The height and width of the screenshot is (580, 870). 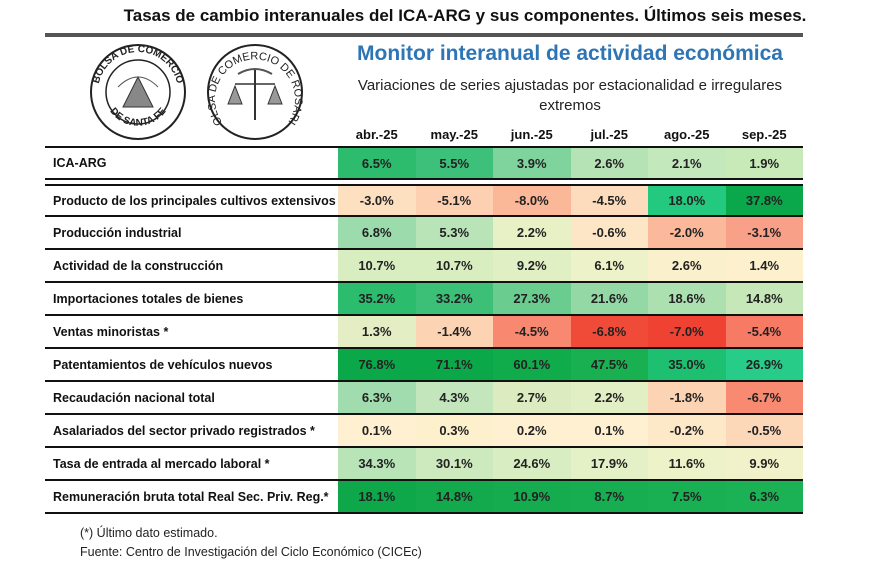 I want to click on value-cell: 1.9%, so click(x=764, y=163).